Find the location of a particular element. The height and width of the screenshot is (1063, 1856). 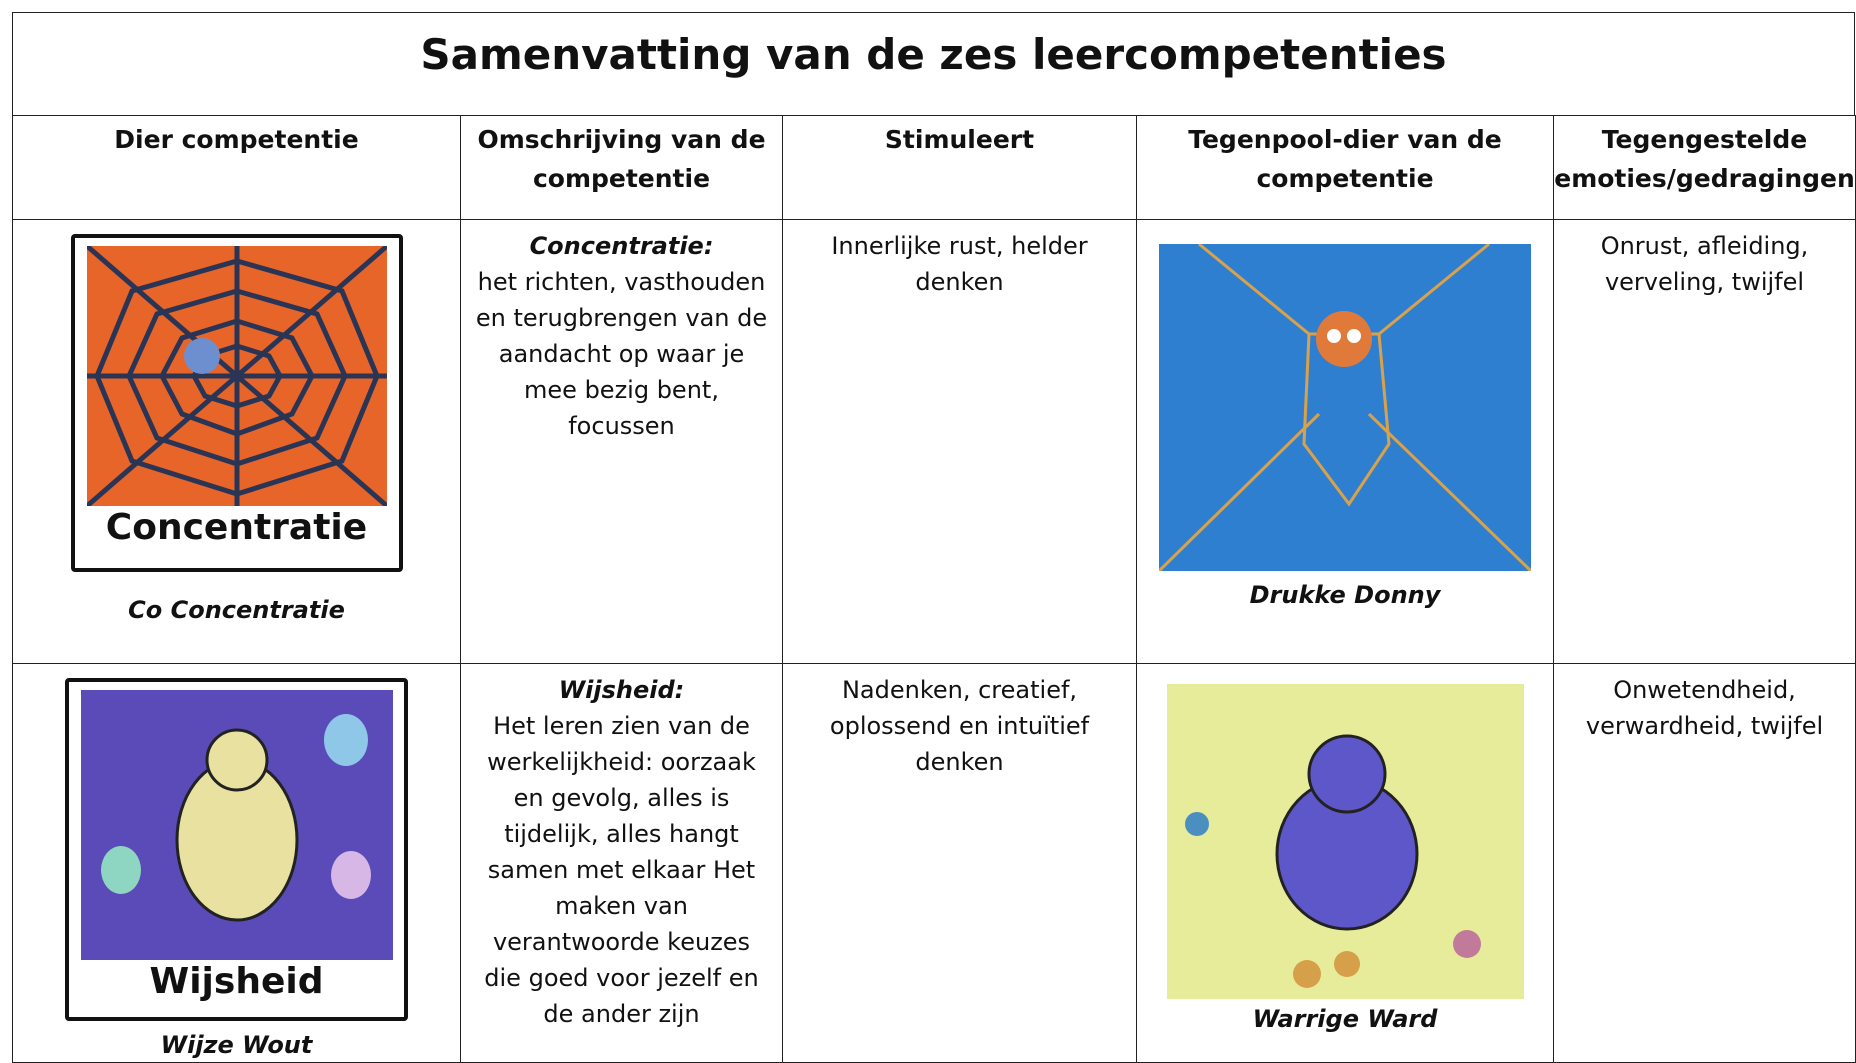

animal-cell: Wijsheid Wijze Wout is located at coordinates (236, 863).